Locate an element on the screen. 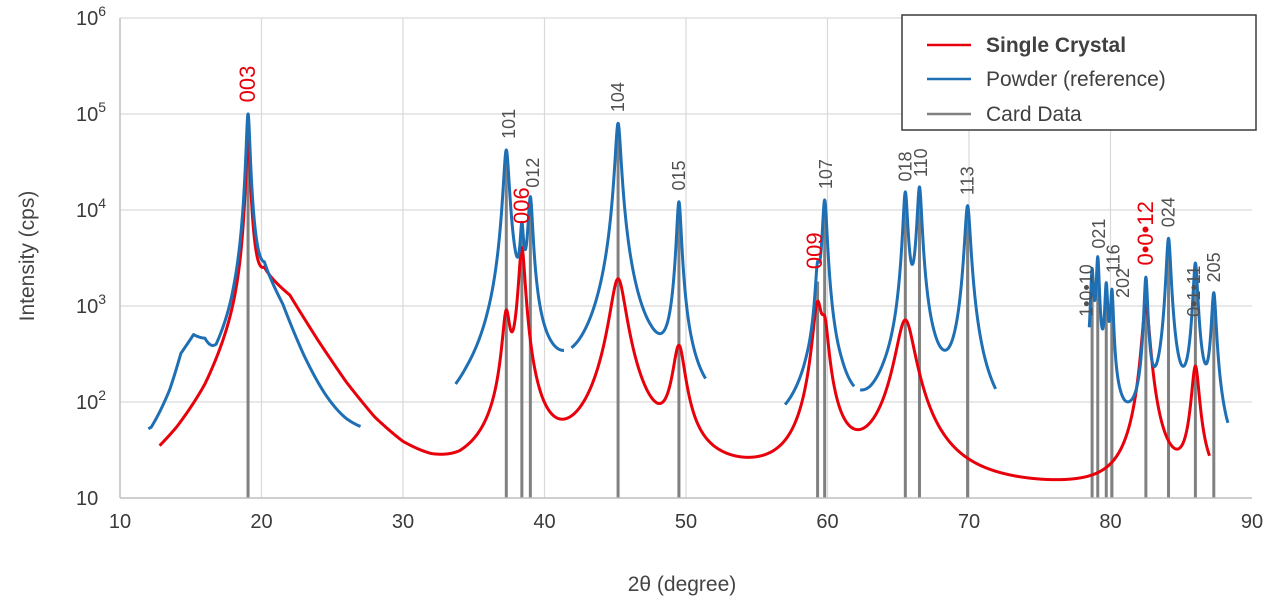  y-tick-labels: 10 10² 10³ 10⁴ 10⁵ 10⁶ is located at coordinates (91, 256).